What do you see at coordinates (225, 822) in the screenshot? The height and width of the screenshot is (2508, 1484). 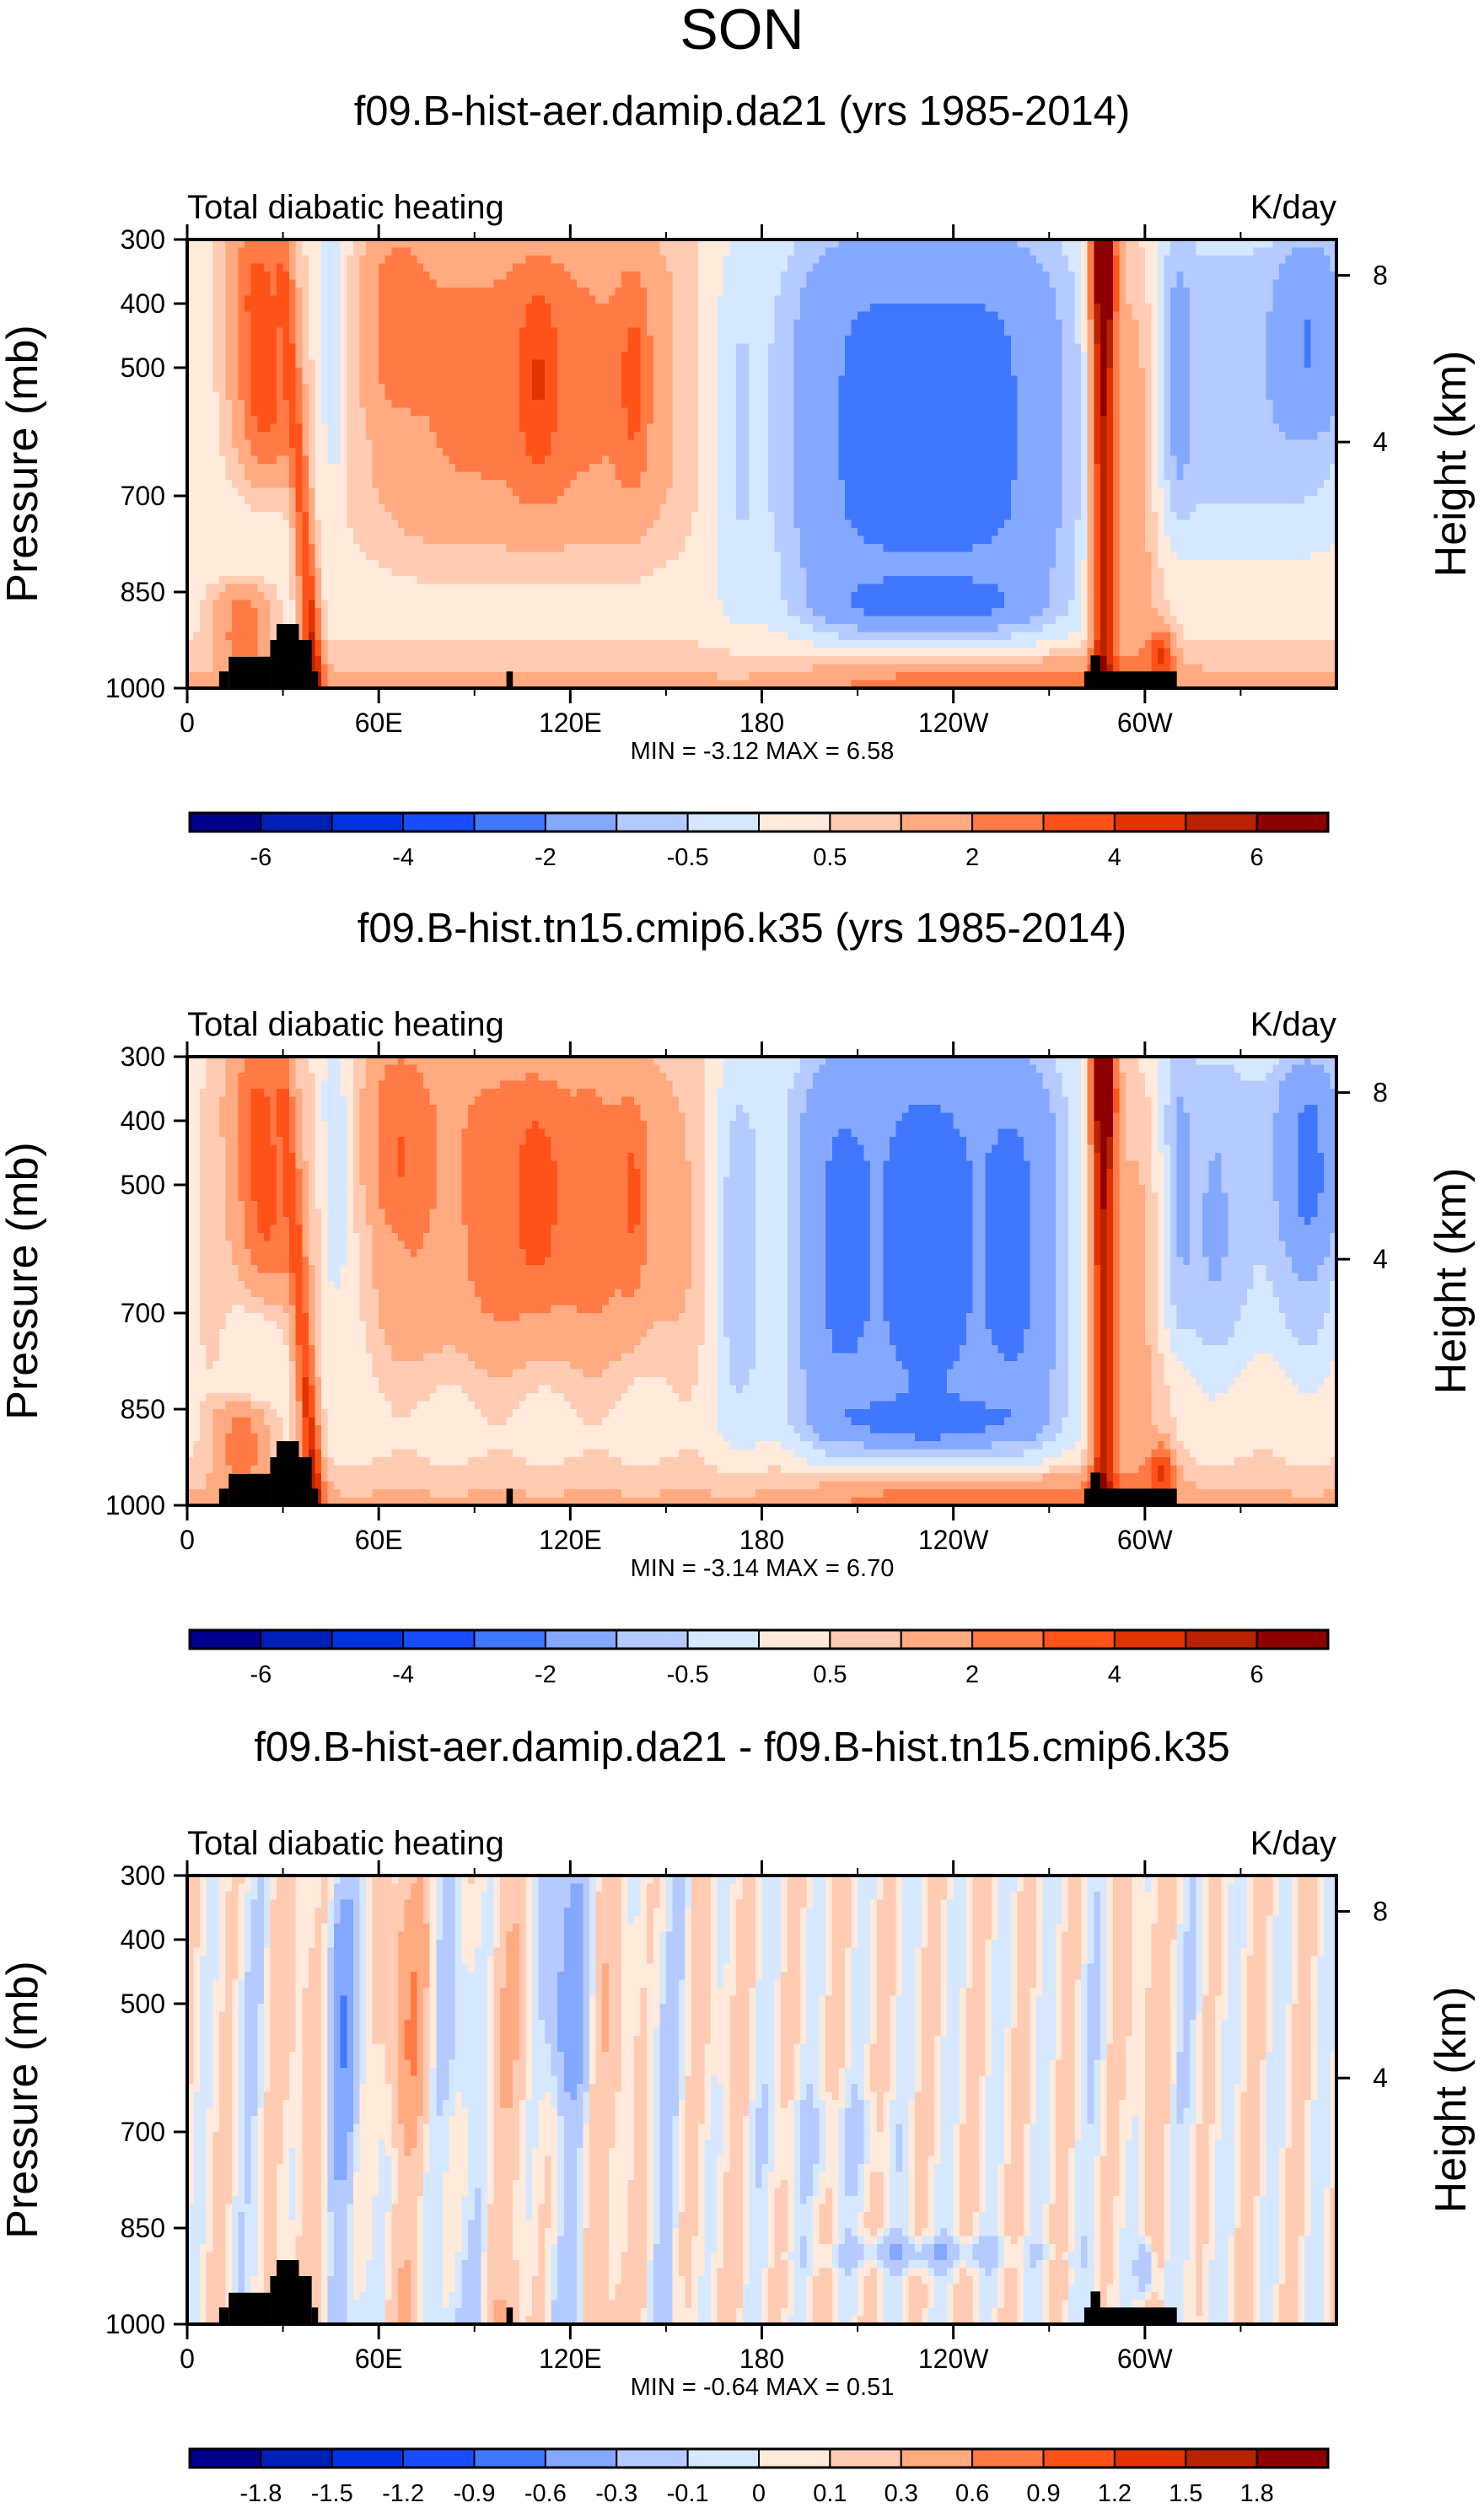 I see `colorbar-swatch` at bounding box center [225, 822].